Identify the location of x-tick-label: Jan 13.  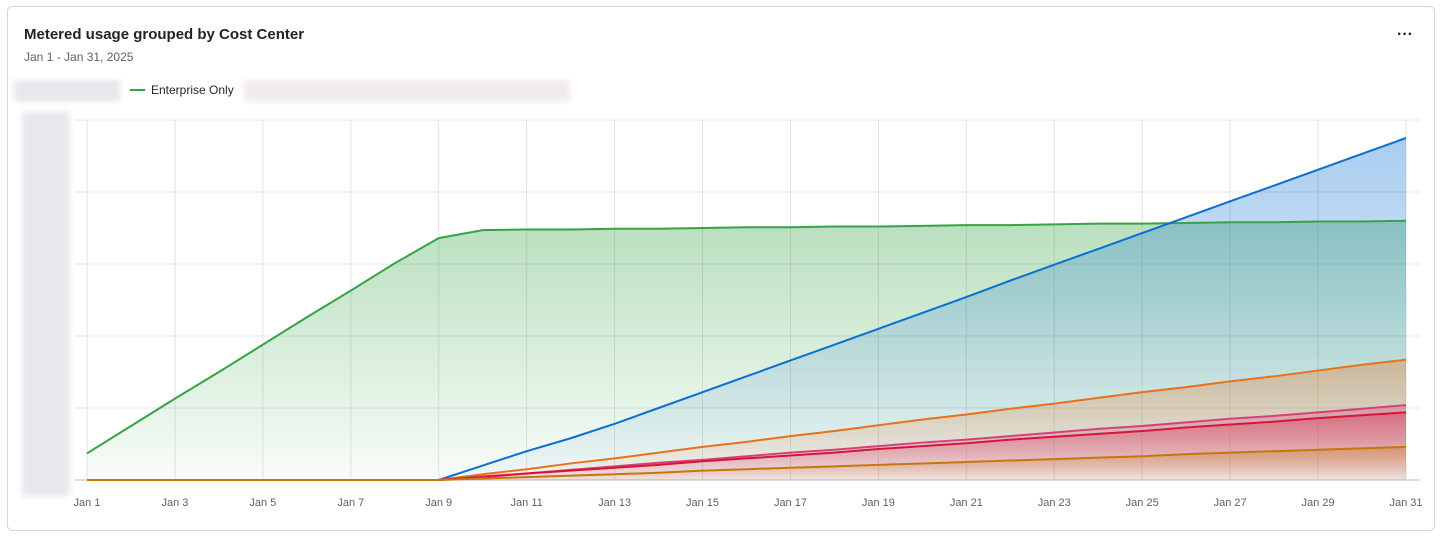
(614, 503).